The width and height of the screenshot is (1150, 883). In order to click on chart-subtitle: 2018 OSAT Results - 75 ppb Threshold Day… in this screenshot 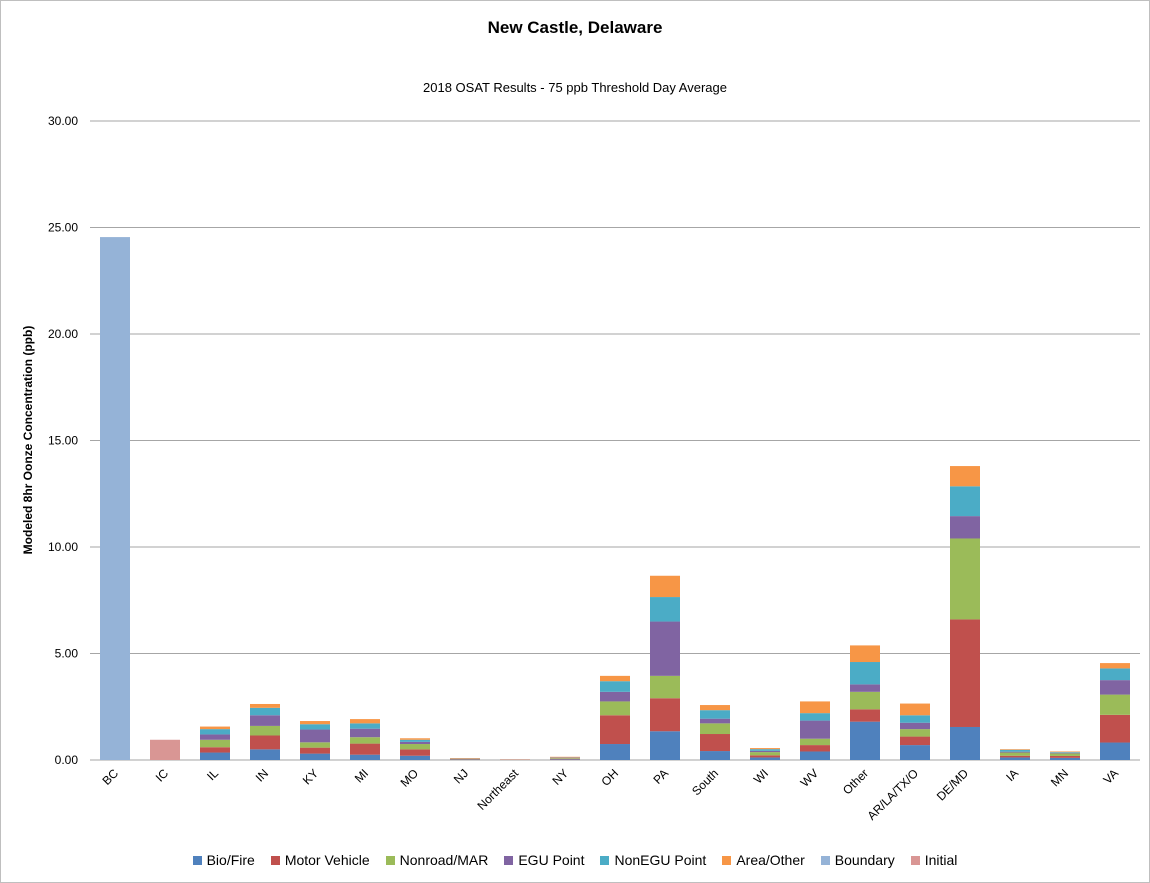, I will do `click(575, 87)`.